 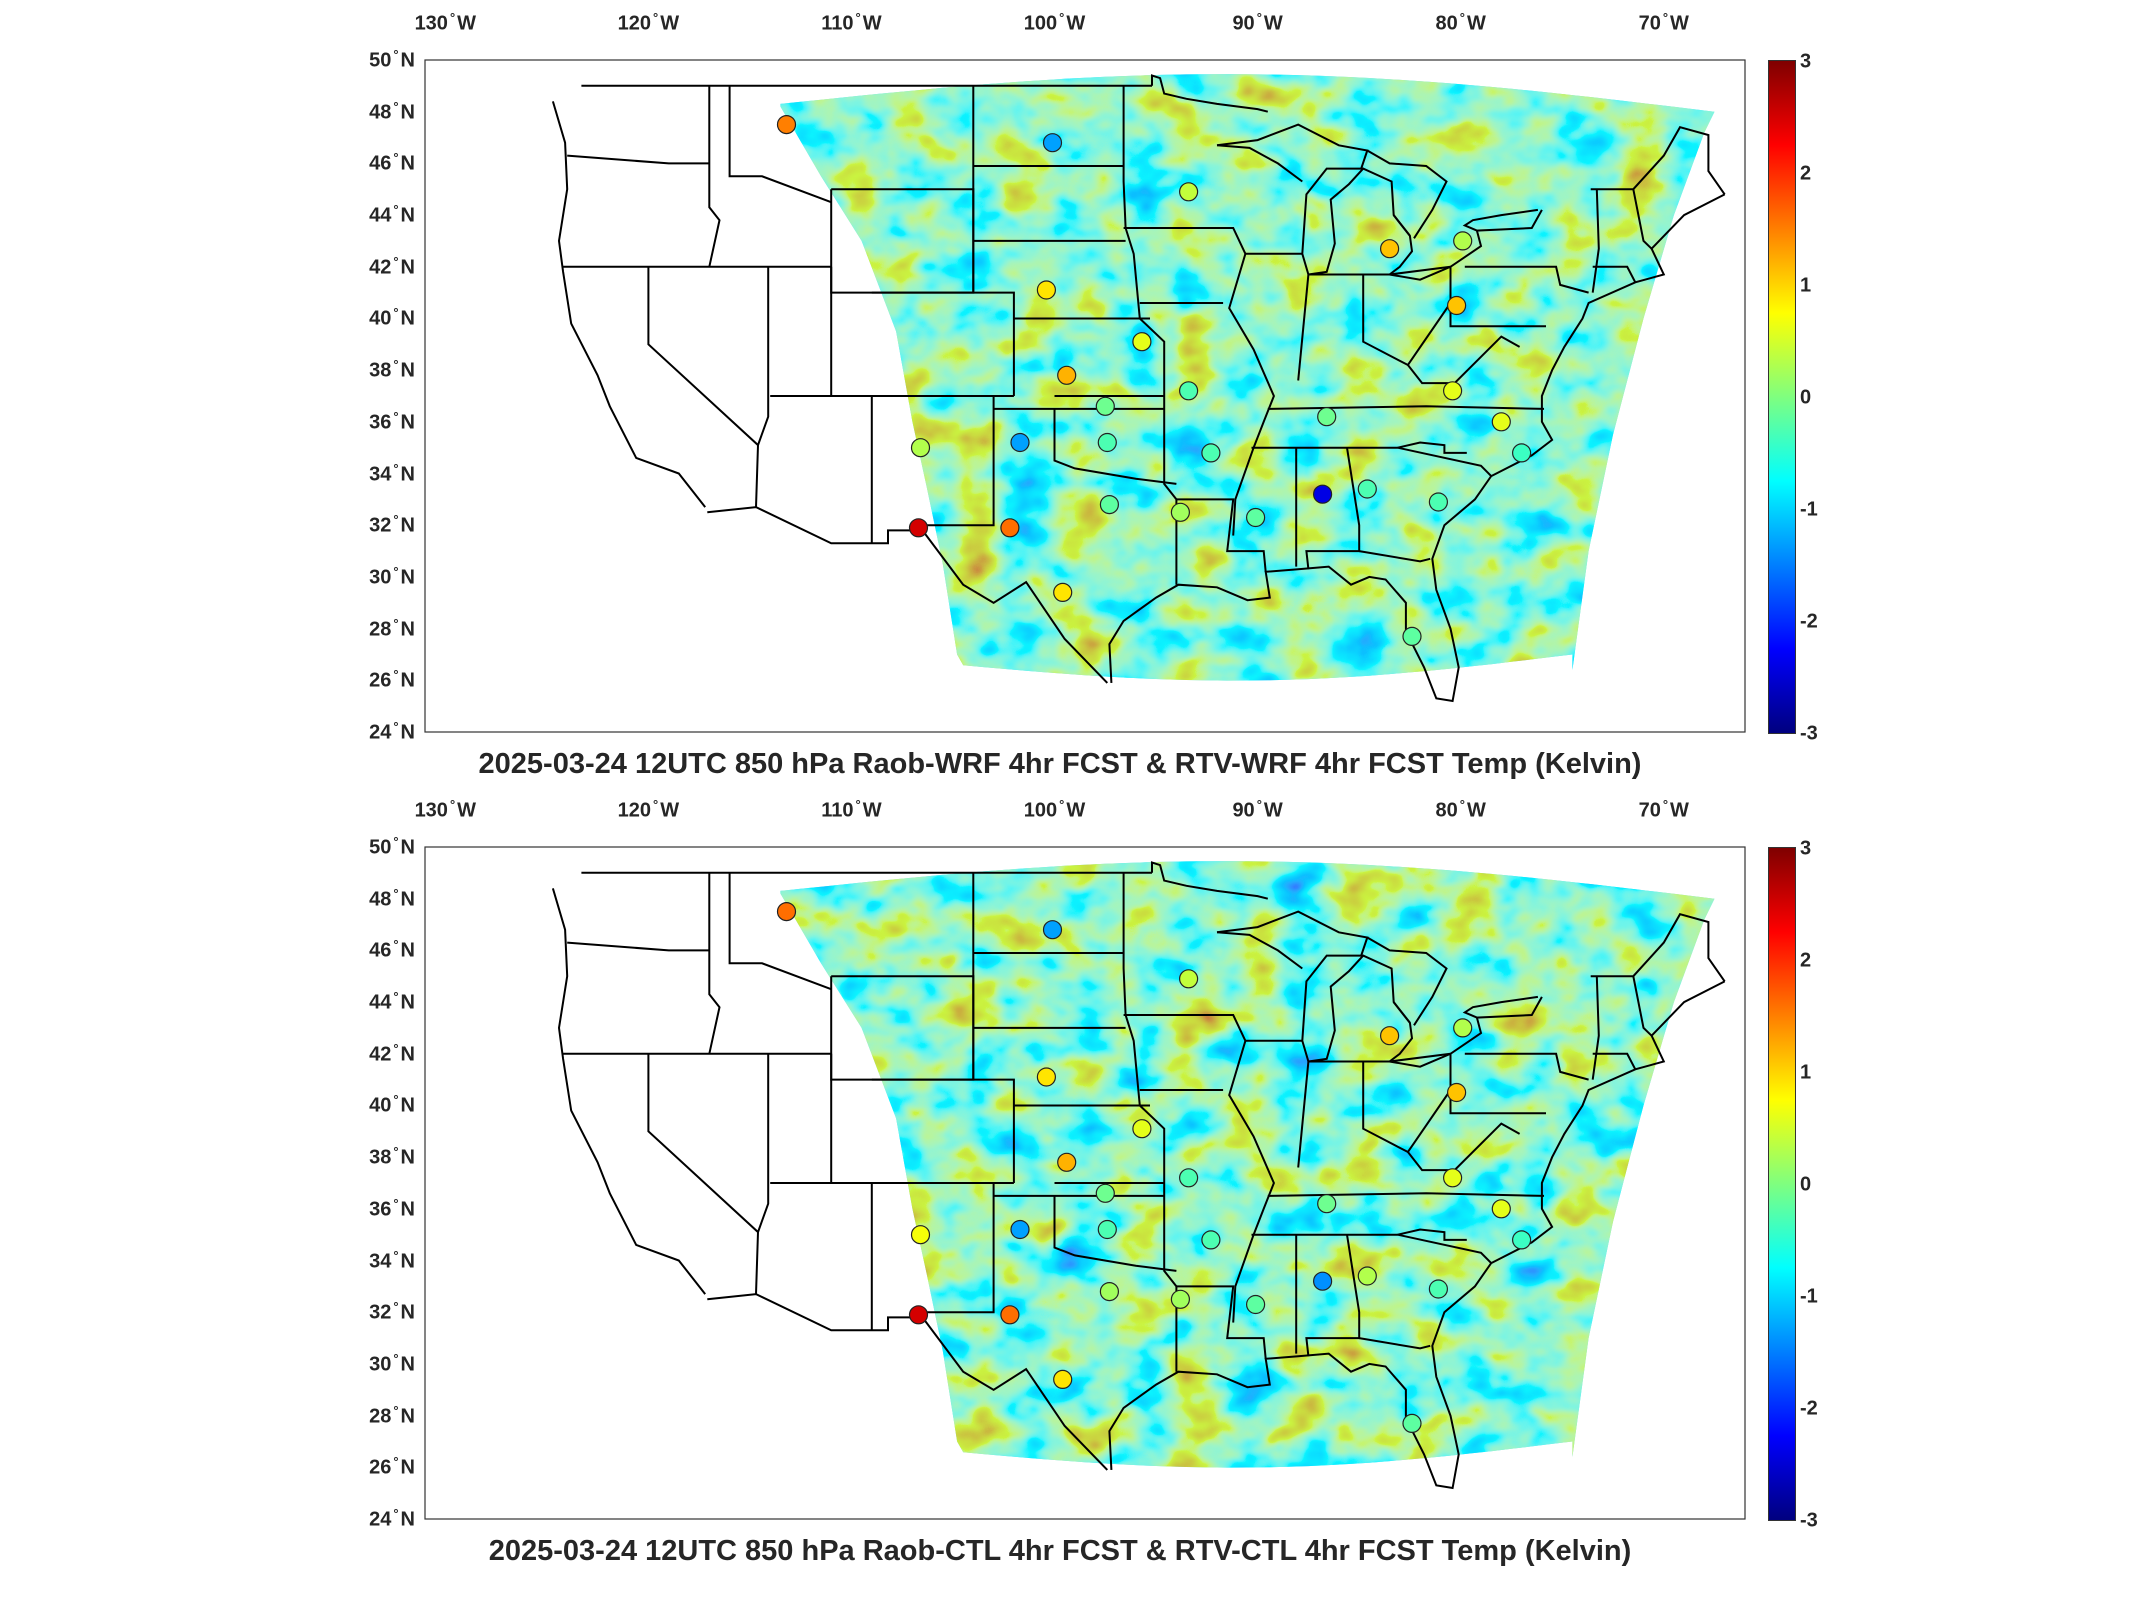 What do you see at coordinates (1663, 22) in the screenshot?
I see `lon-tick-label: 70 ° W` at bounding box center [1663, 22].